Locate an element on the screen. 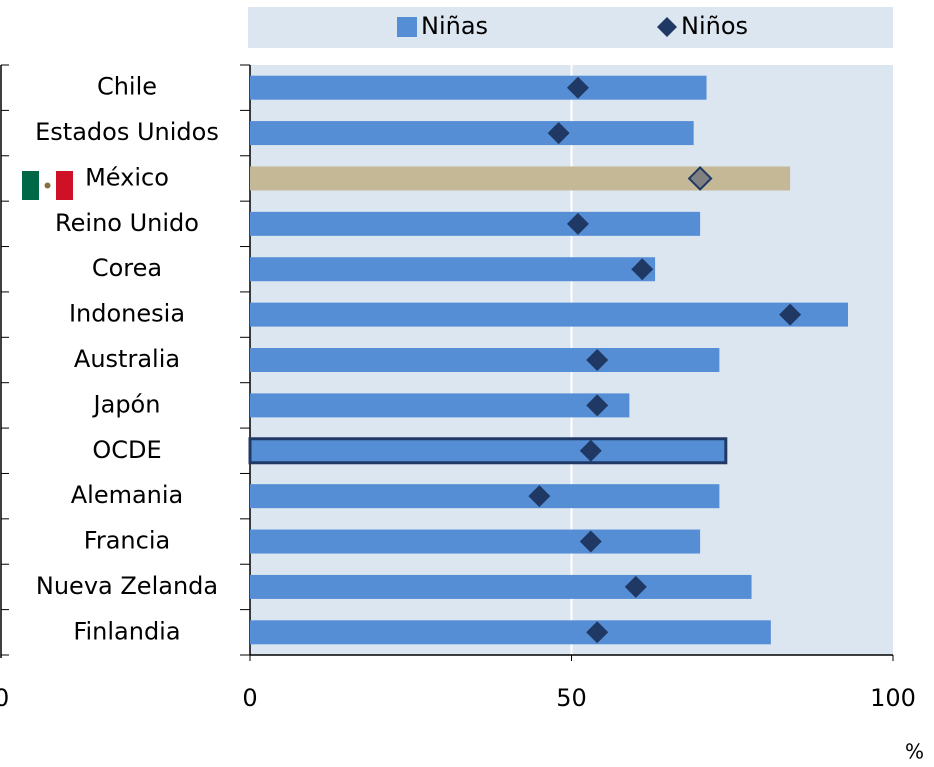  cropped-axis-tick: 0 is located at coordinates (4, 698).